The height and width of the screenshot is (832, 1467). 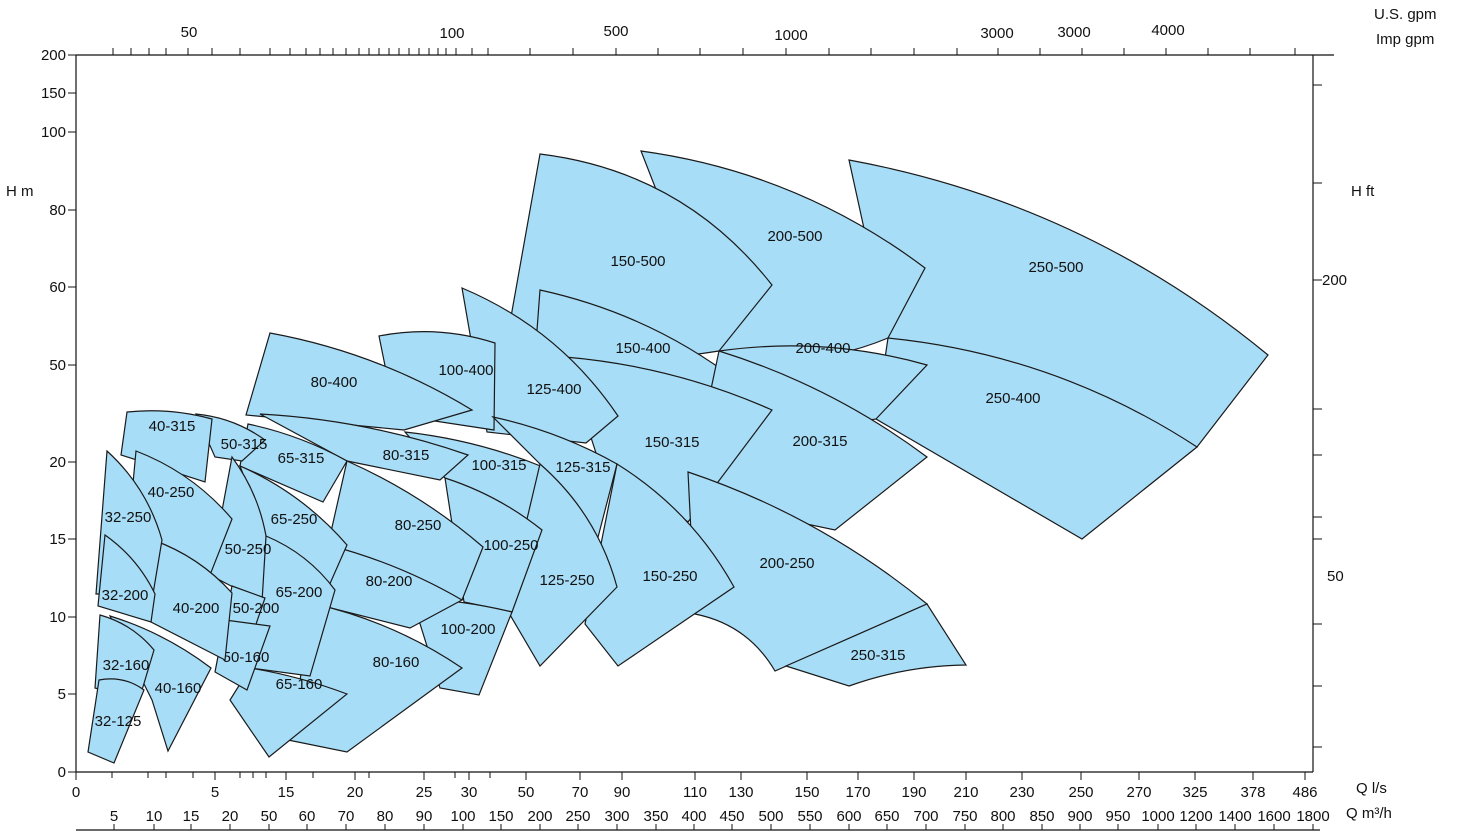 I want to click on bottom-tick-label-m3h: 5, so click(x=114, y=816).